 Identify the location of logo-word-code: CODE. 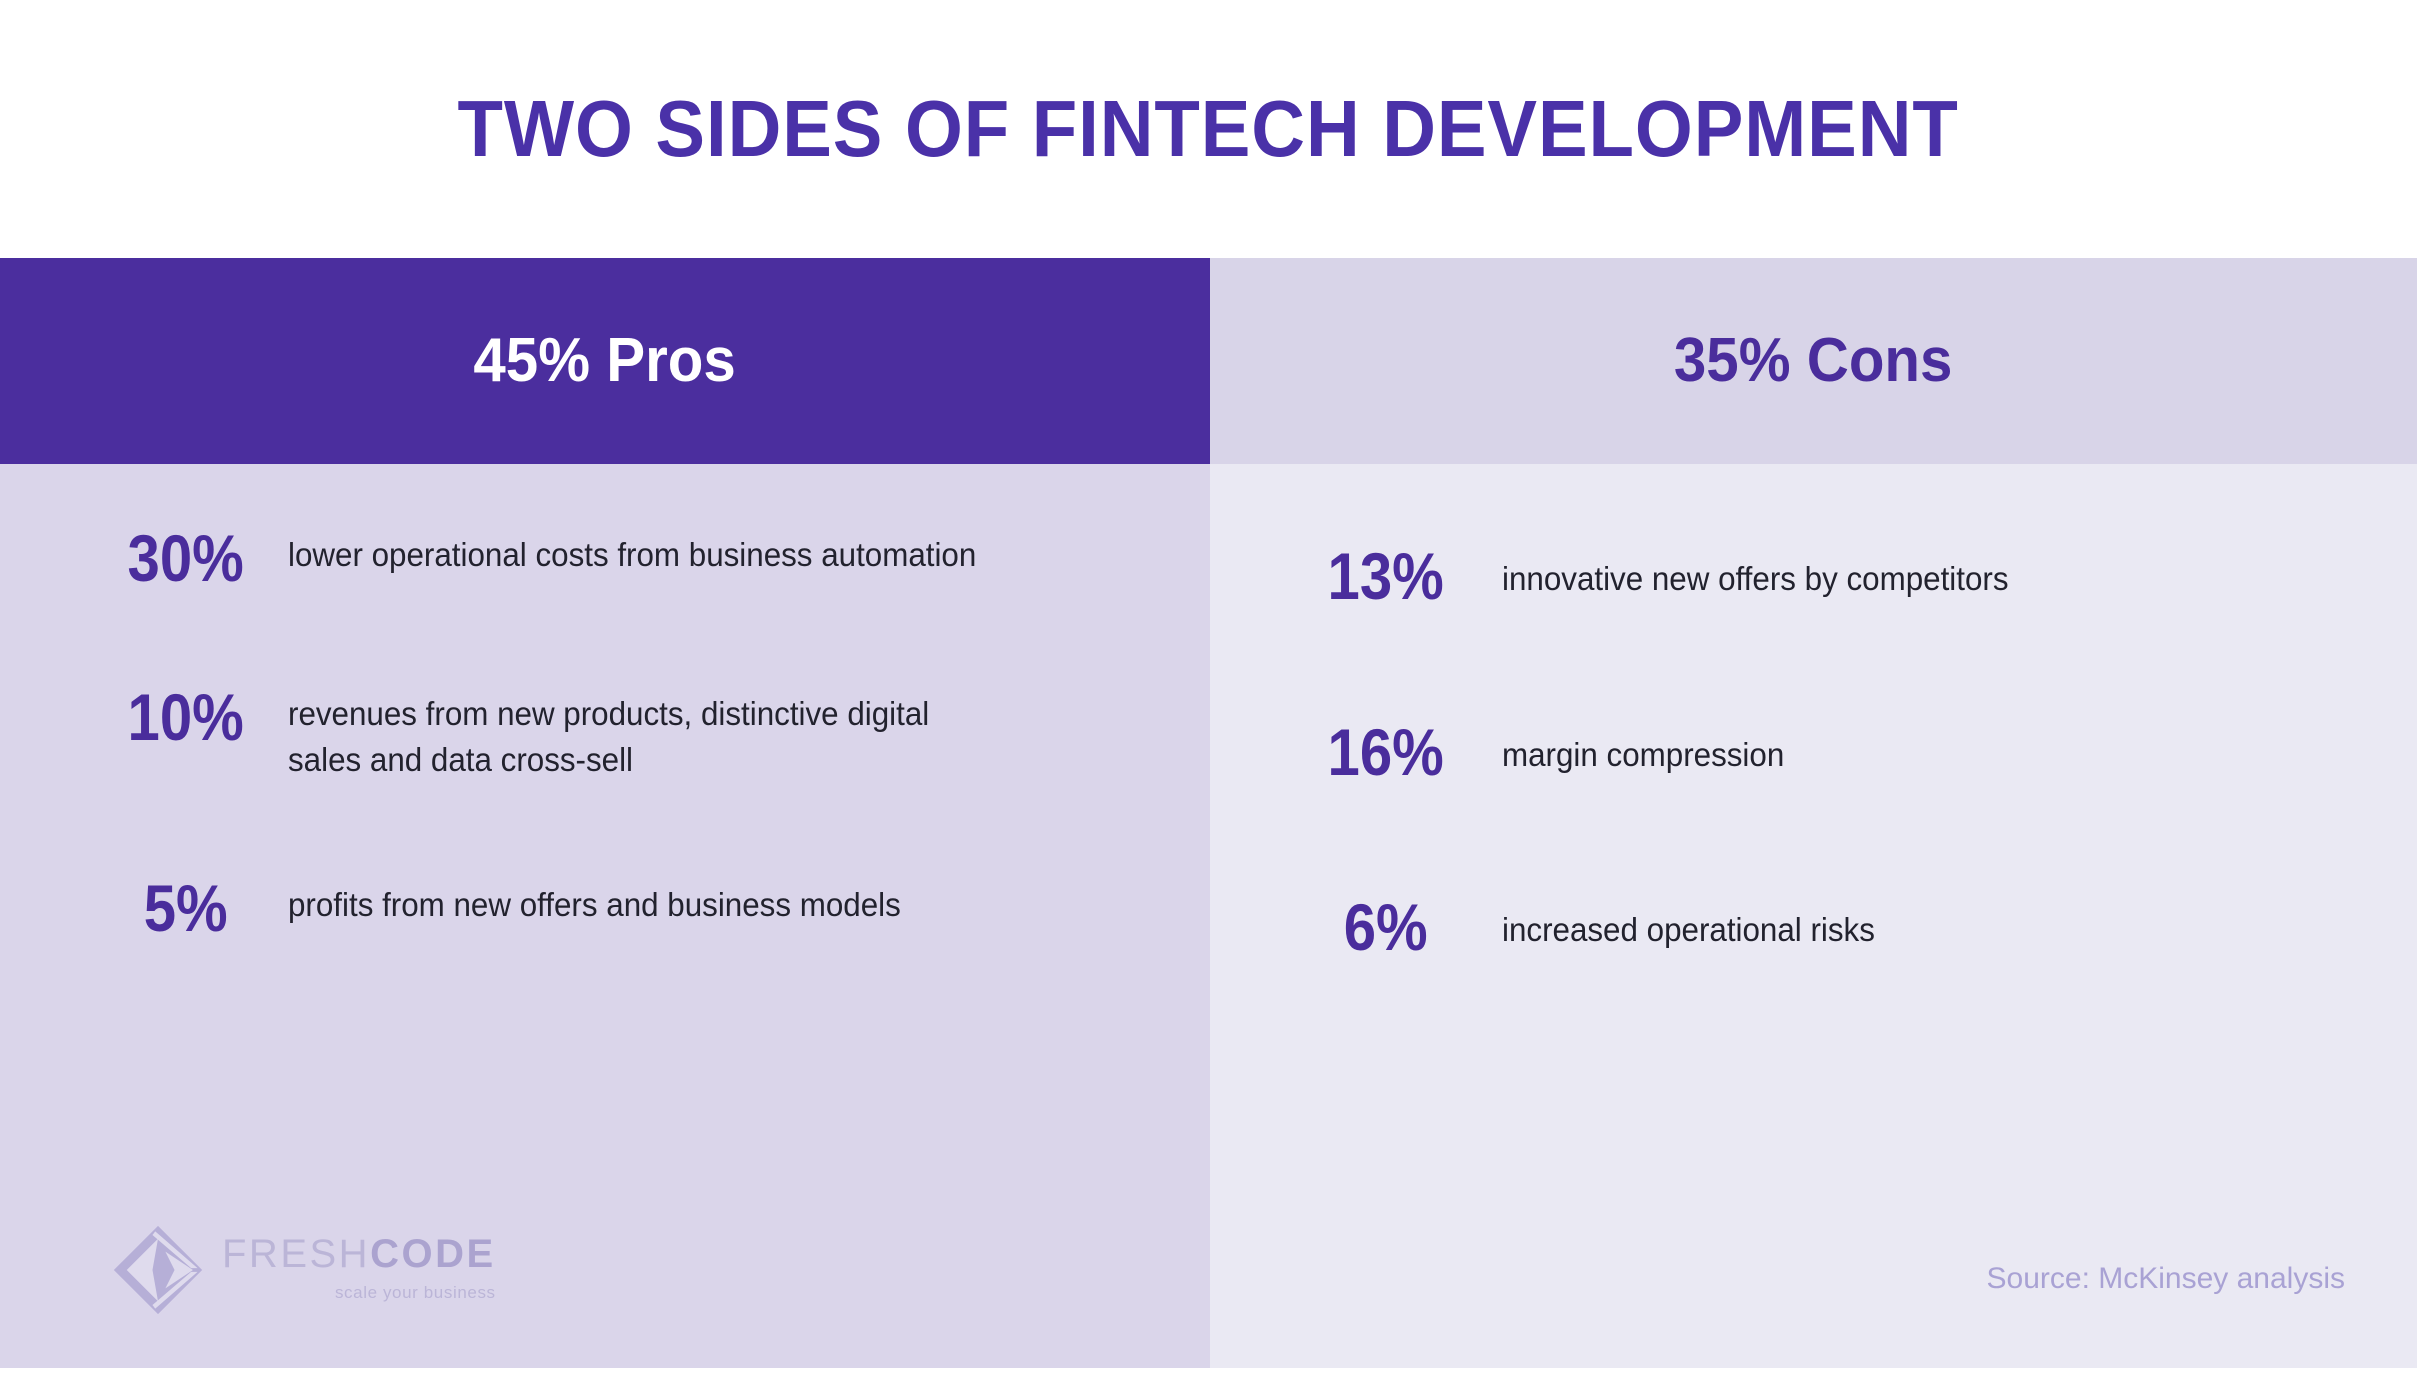
(433, 1253).